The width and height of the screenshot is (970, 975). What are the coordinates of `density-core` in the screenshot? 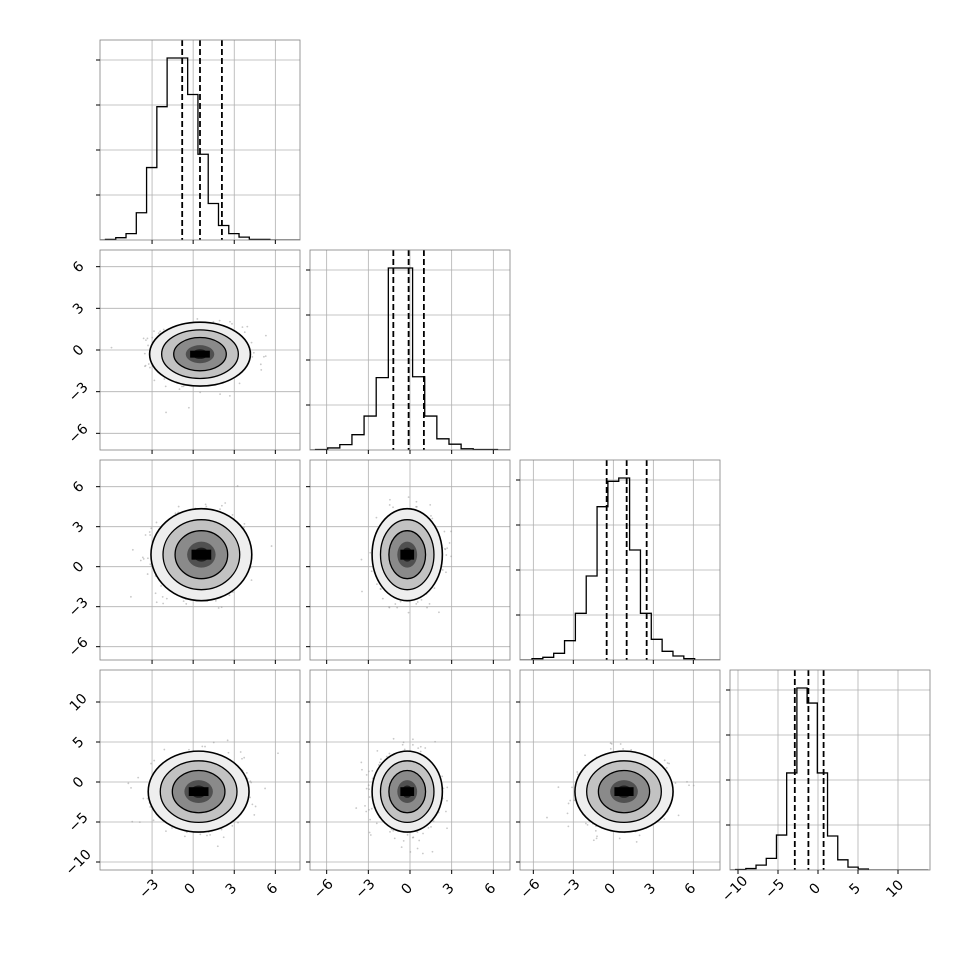 It's located at (624, 791).